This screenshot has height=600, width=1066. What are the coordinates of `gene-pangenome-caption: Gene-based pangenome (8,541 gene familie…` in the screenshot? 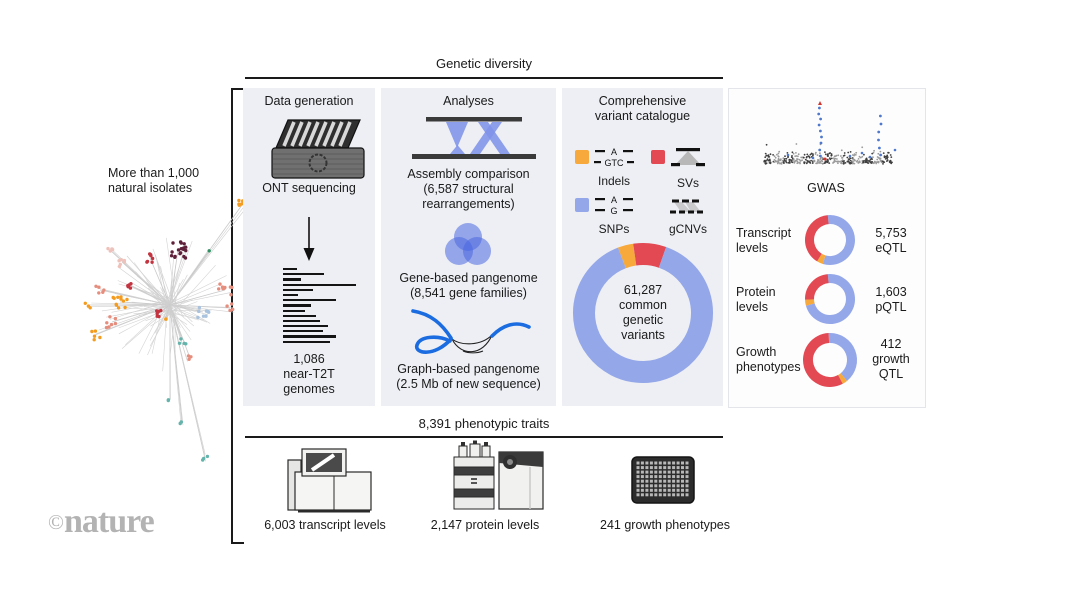 It's located at (468, 286).